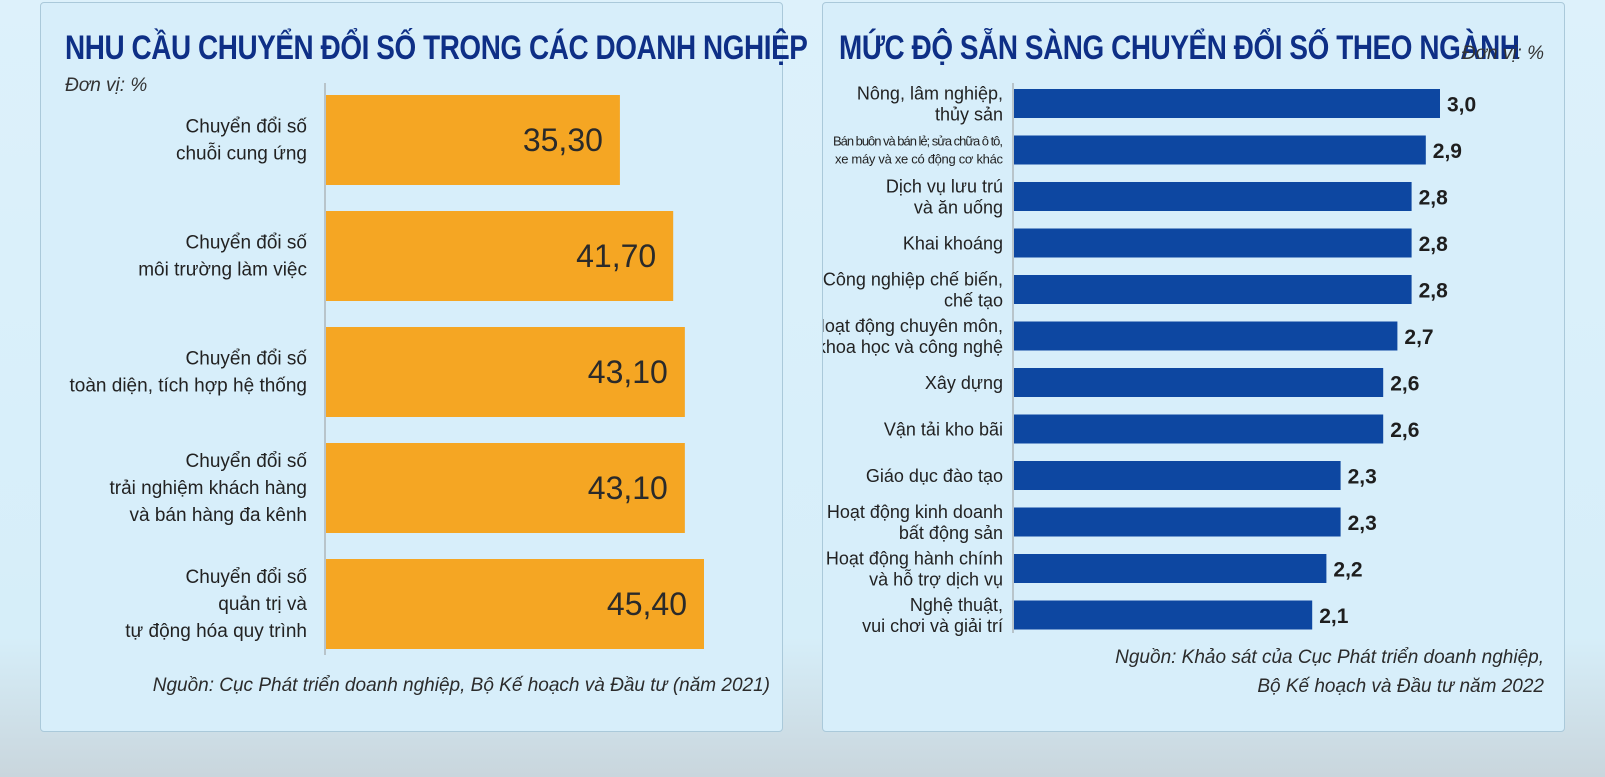 This screenshot has height=777, width=1605. What do you see at coordinates (943, 429) in the screenshot?
I see `right-category-label-7-0: Vận tải kho bãi` at bounding box center [943, 429].